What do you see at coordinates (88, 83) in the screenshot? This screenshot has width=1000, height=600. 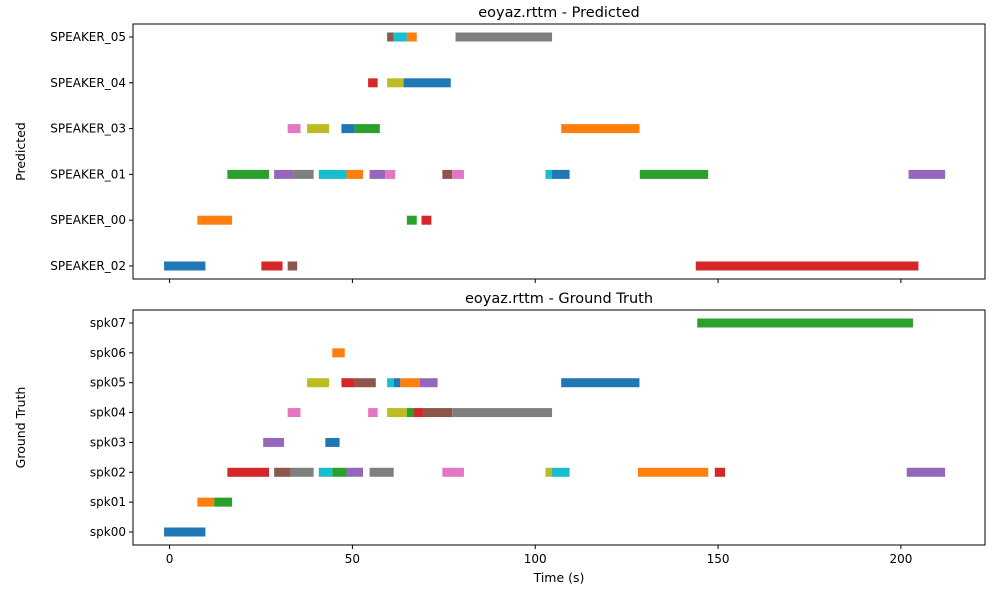 I see `y-tick-label: SPEAKER_04` at bounding box center [88, 83].